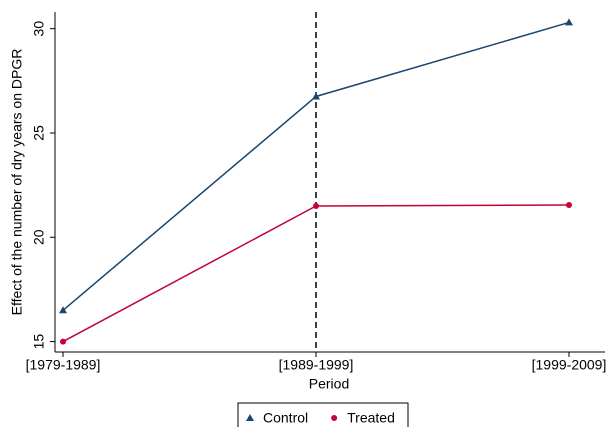 This screenshot has height=427, width=606. What do you see at coordinates (285, 418) in the screenshot?
I see `legend-label: Control` at bounding box center [285, 418].